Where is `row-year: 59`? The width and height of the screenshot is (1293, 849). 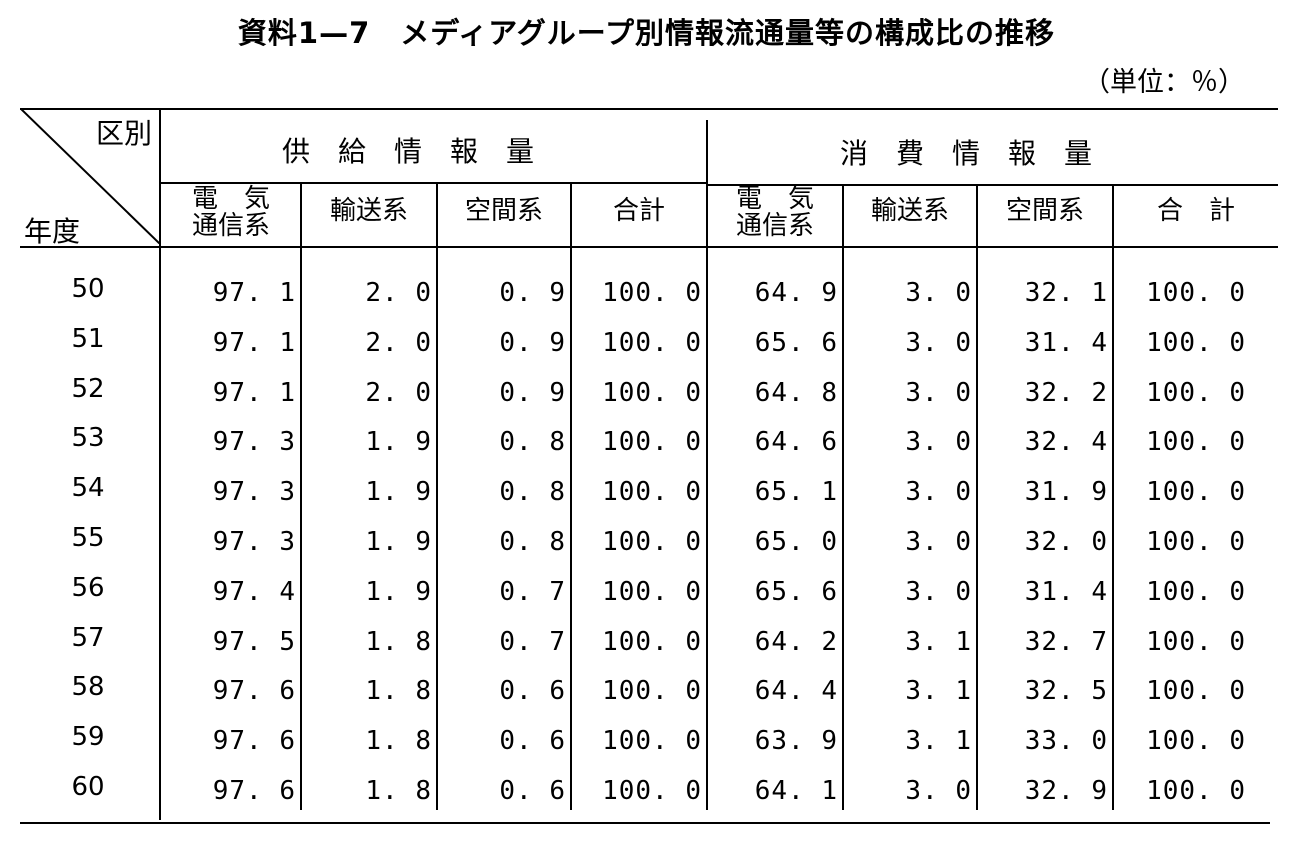 row-year: 59 is located at coordinates (88, 737).